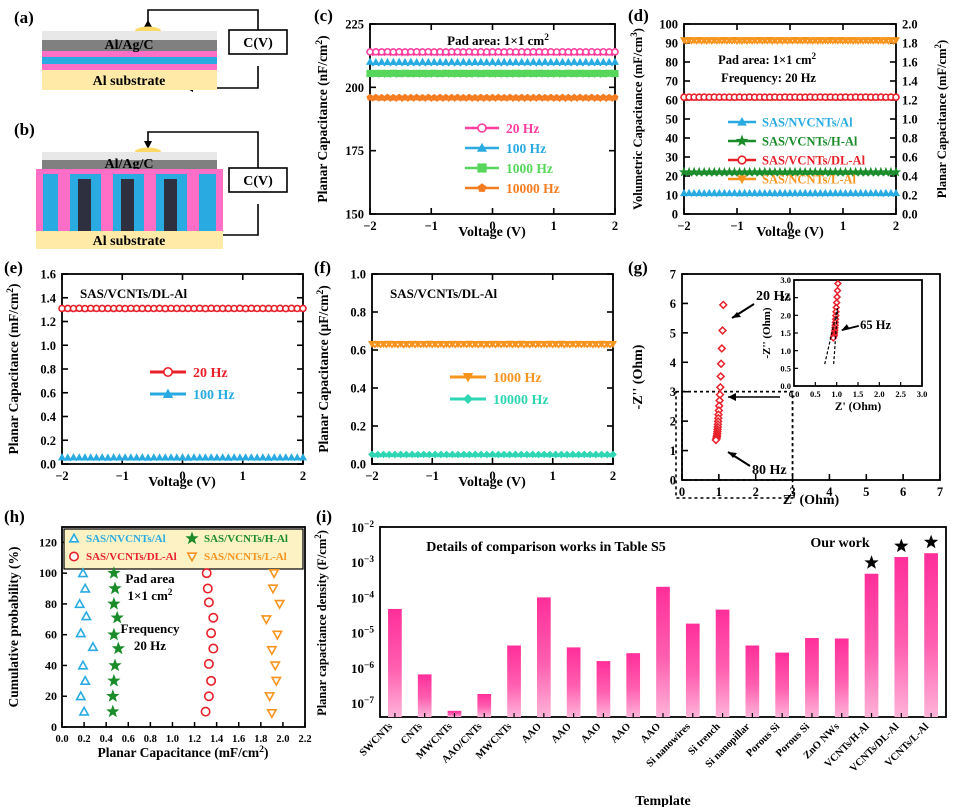 Image resolution: width=956 pixels, height=807 pixels. I want to click on inset-y-tick-label: 0.0, so click(785, 386).